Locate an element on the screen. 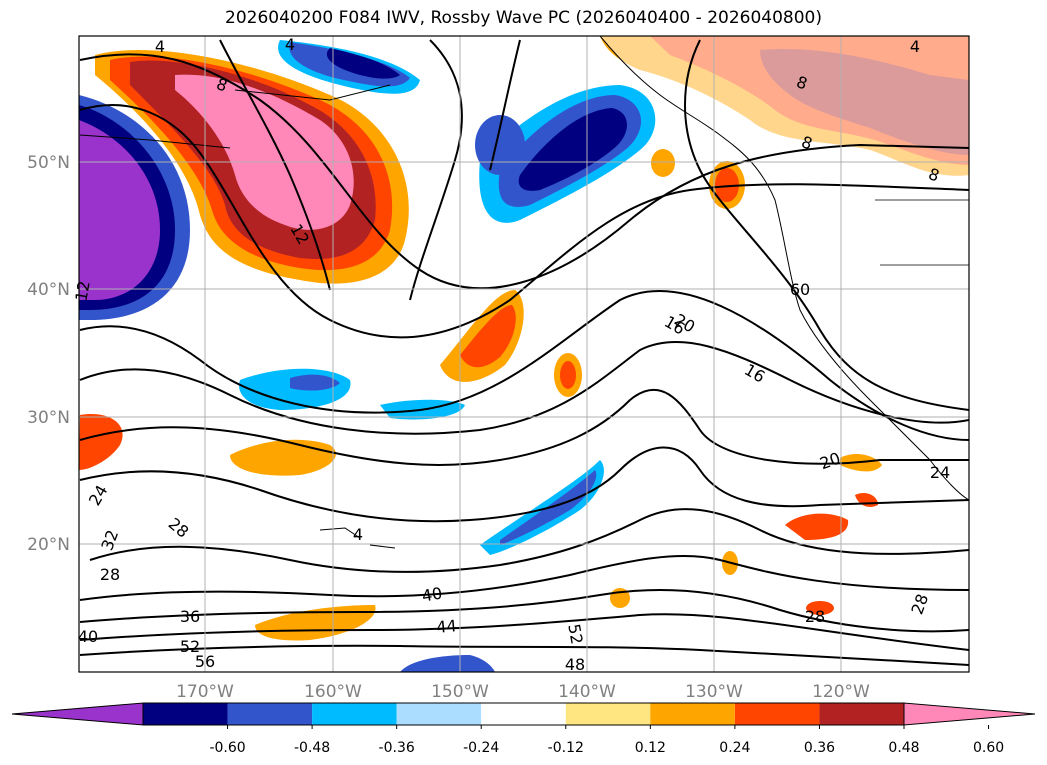 This screenshot has width=1047, height=765. latitude-label: 30°N is located at coordinates (48, 418).